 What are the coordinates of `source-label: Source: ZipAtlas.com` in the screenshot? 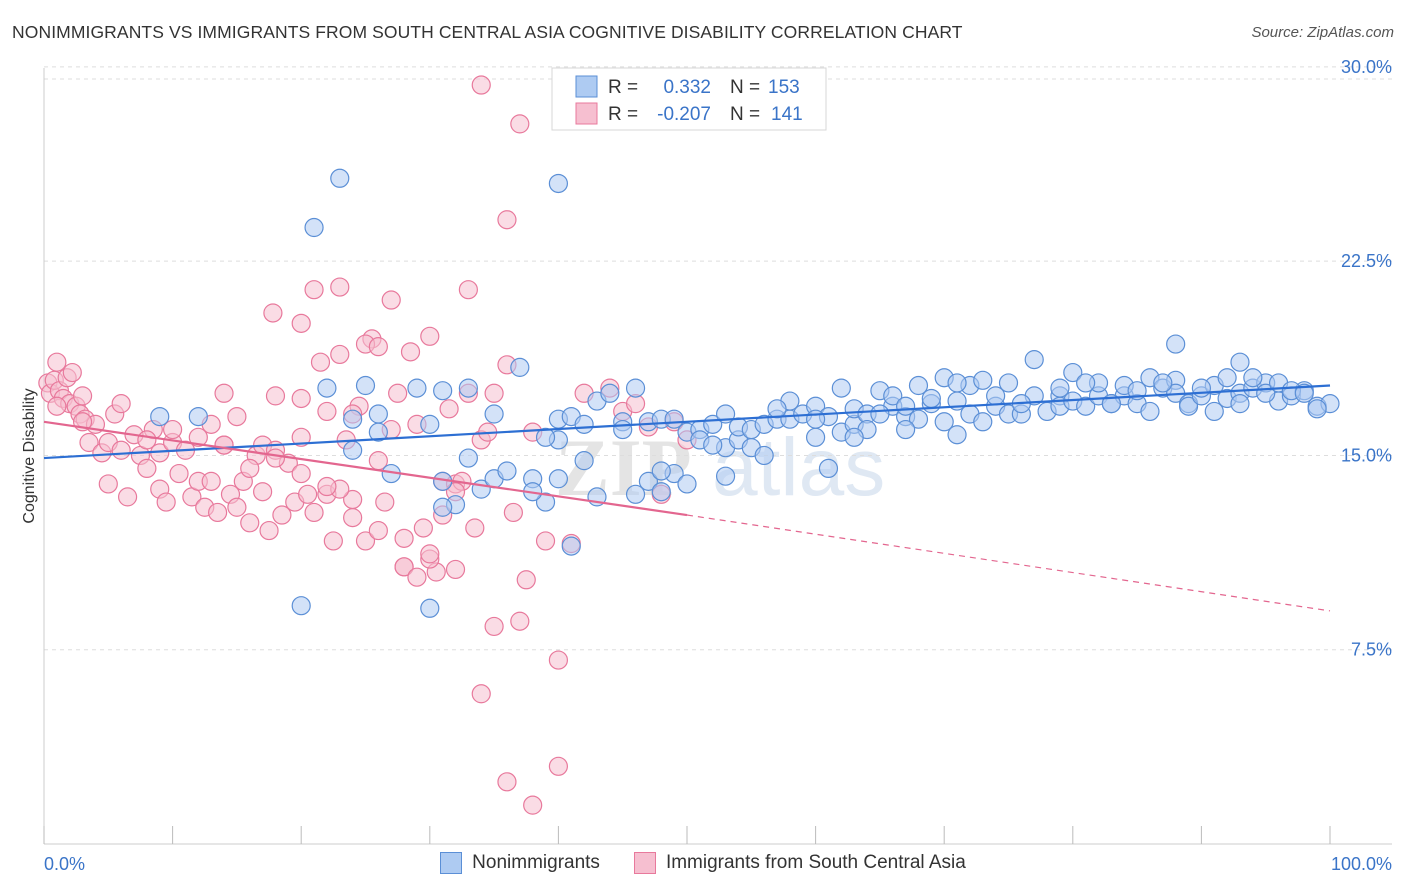 It's located at (1322, 32).